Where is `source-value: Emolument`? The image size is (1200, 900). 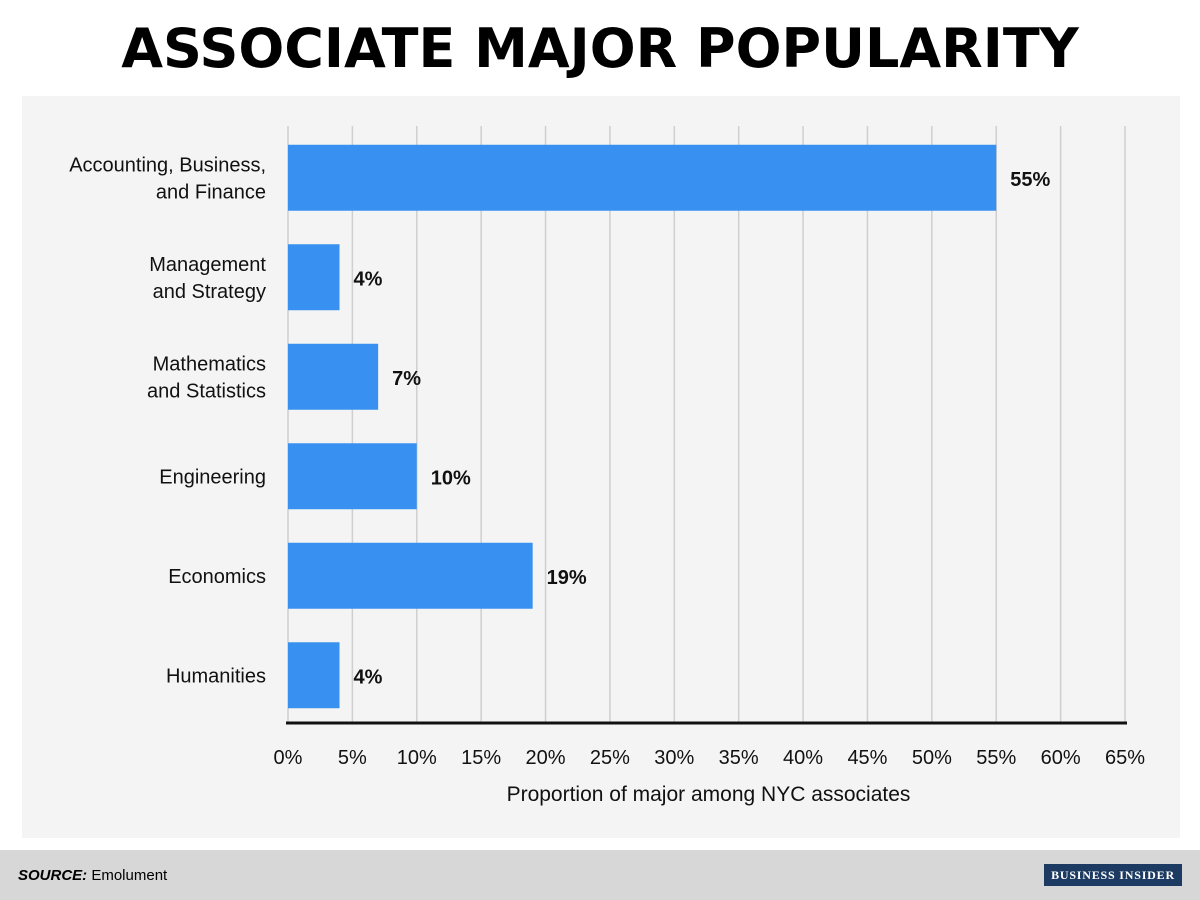 source-value: Emolument is located at coordinates (129, 875).